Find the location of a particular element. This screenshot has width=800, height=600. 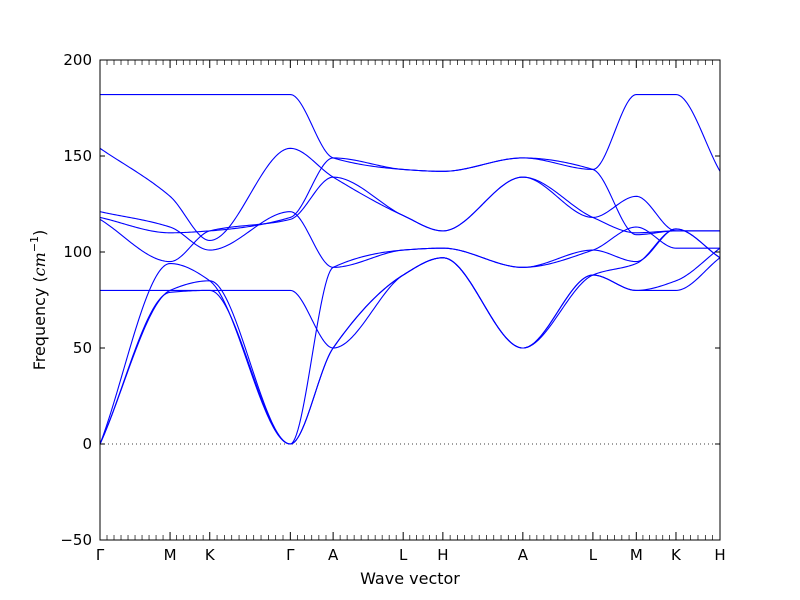

y-tick-label: 0 is located at coordinates (87, 444).